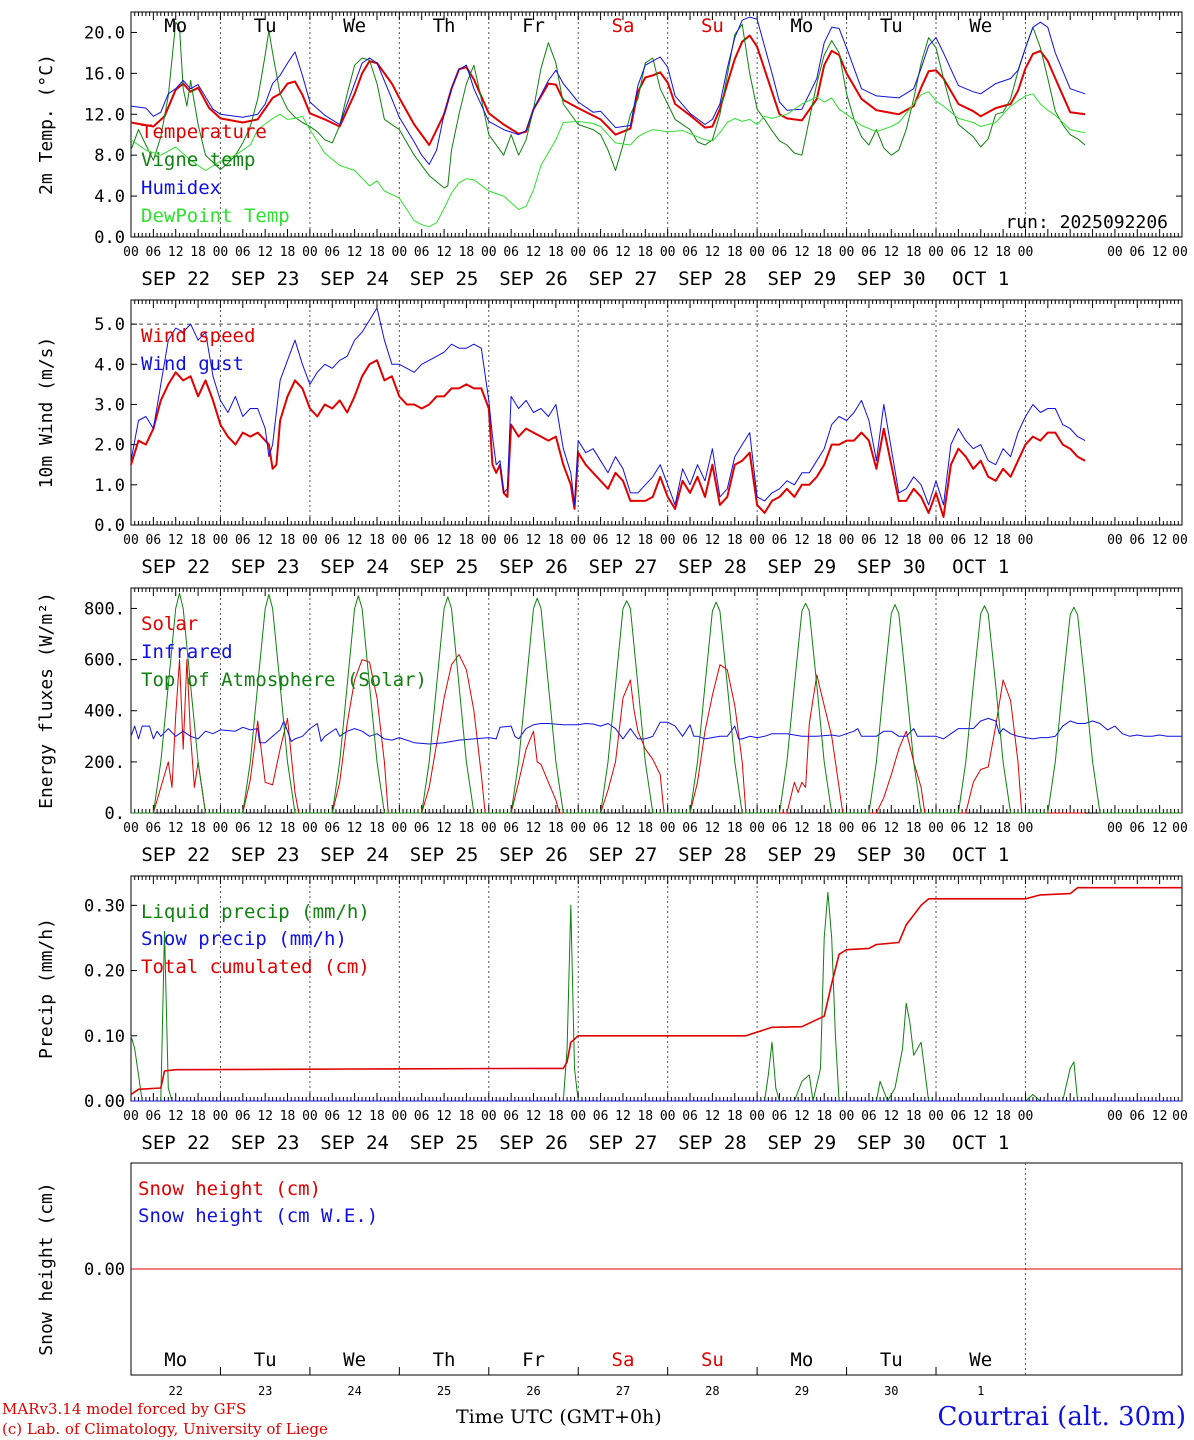 The image size is (1194, 1440). What do you see at coordinates (175, 855) in the screenshot?
I see `date-label: SEP 22` at bounding box center [175, 855].